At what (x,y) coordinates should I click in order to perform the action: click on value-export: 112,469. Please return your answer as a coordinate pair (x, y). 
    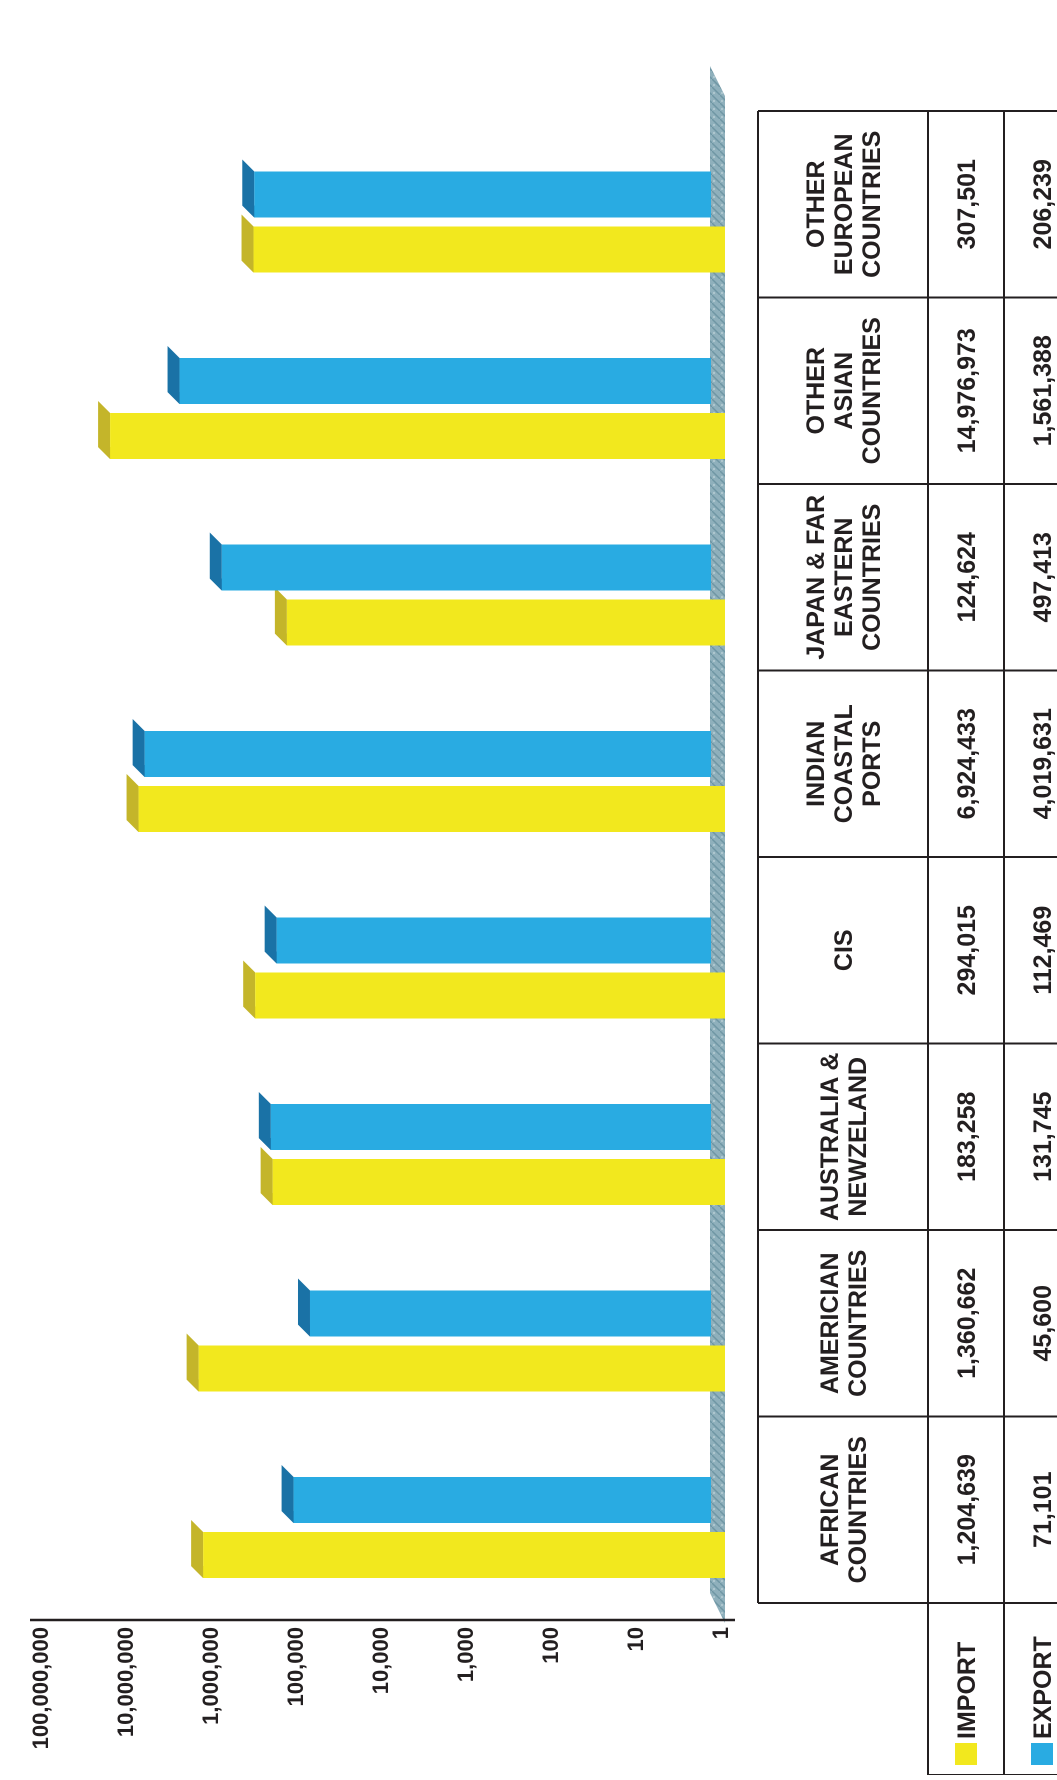
    Looking at the image, I should click on (1043, 950).